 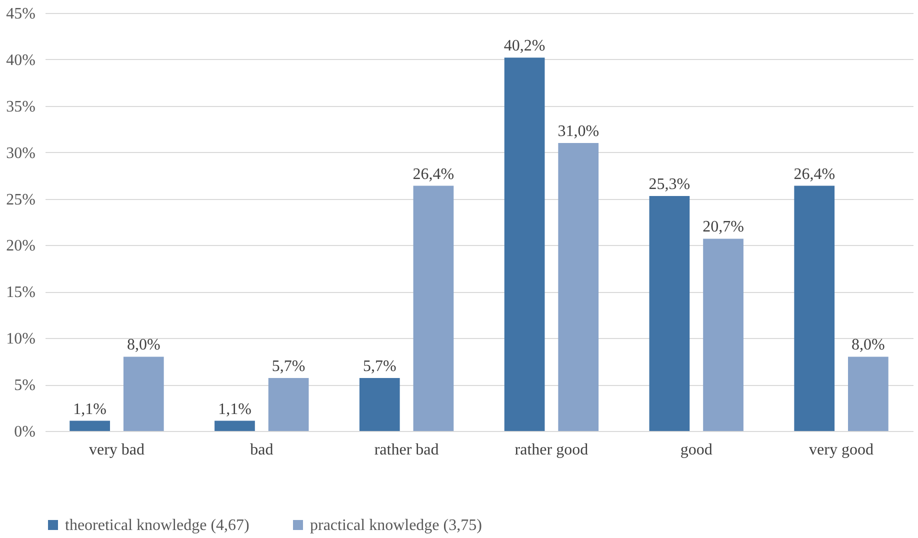 I want to click on y-tick-label: 30%, so click(x=21, y=153).